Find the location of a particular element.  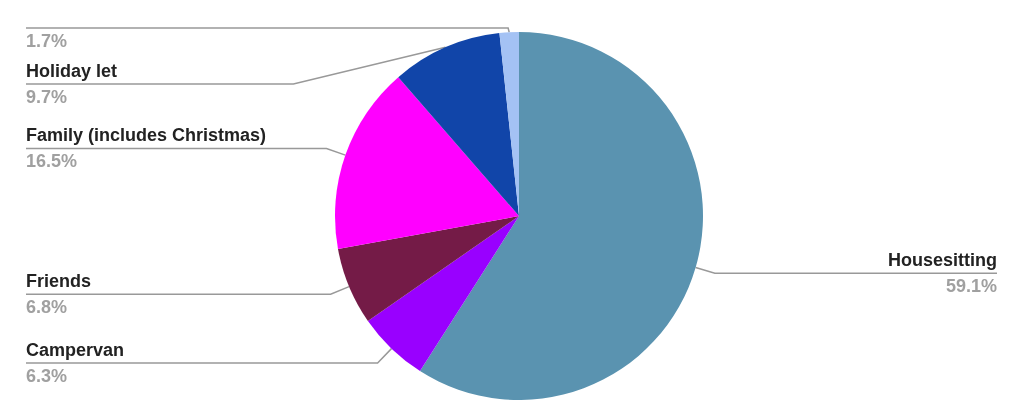

data-label: 59.1% is located at coordinates (971, 286).